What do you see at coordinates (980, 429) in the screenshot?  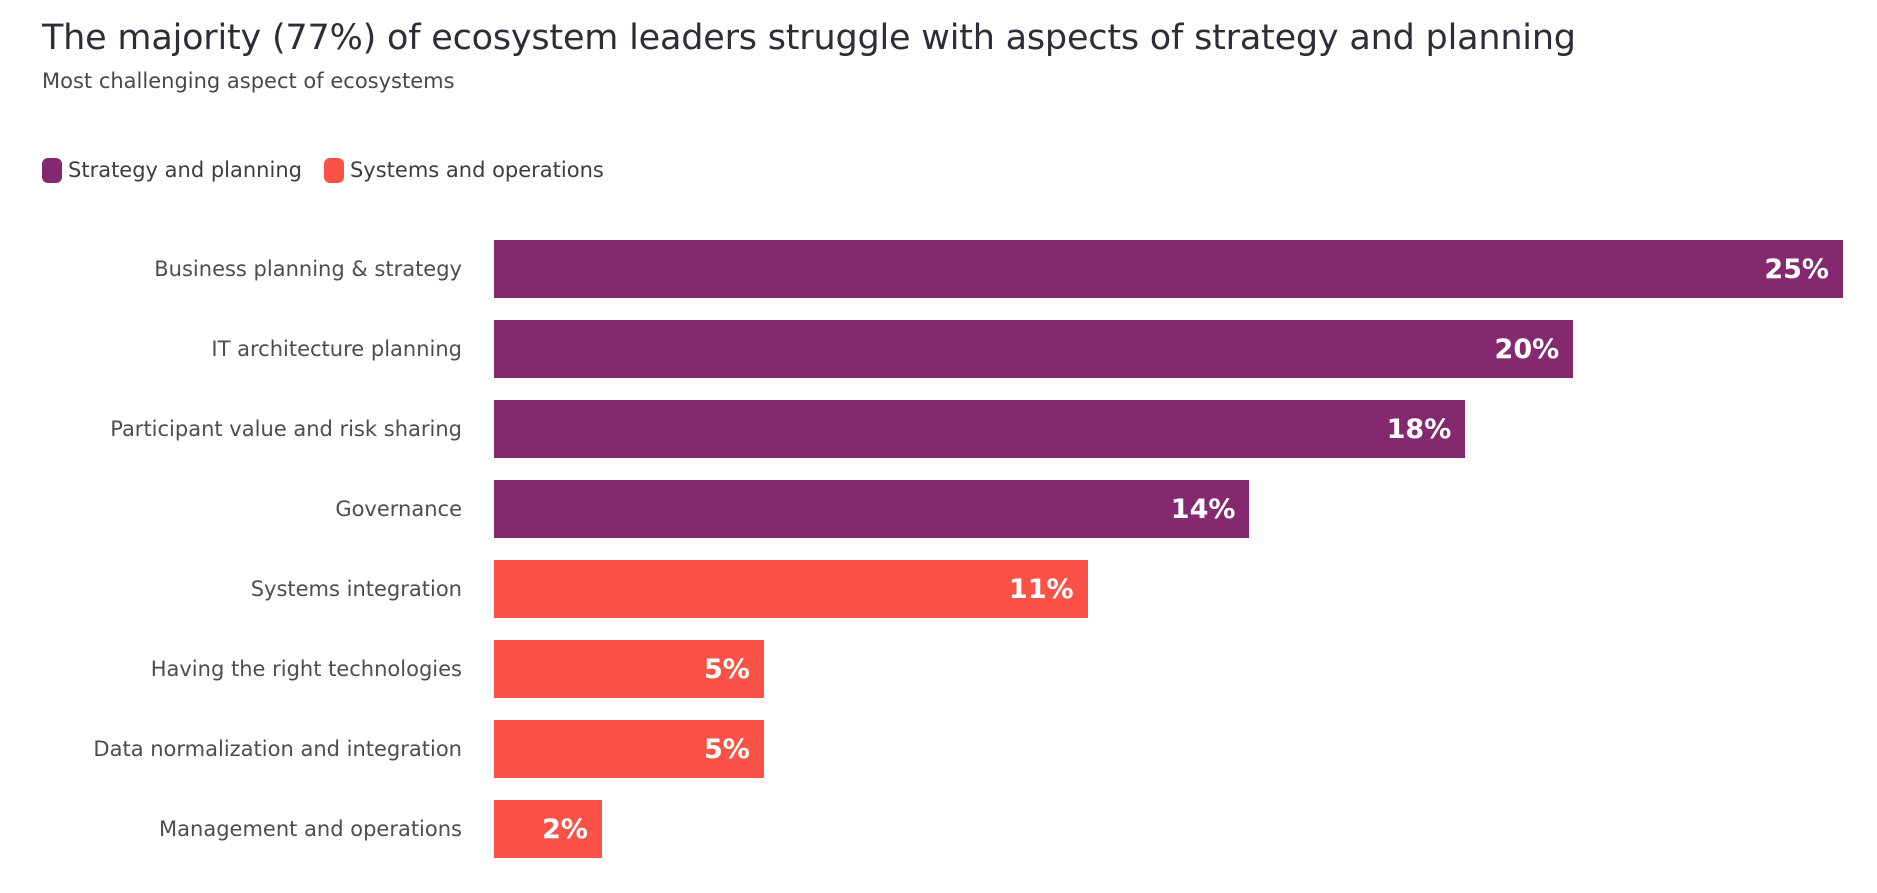 I see `bar: 18%` at bounding box center [980, 429].